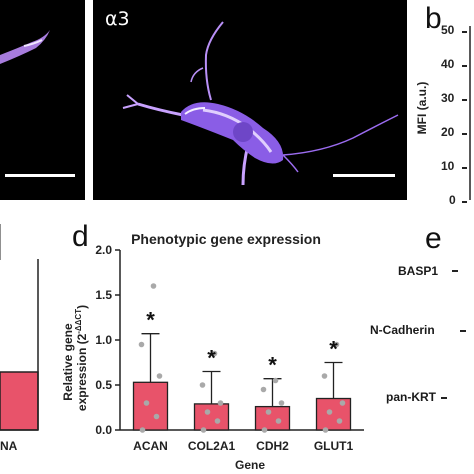 This screenshot has width=474, height=474. I want to click on panel-c-bar, so click(19, 401).